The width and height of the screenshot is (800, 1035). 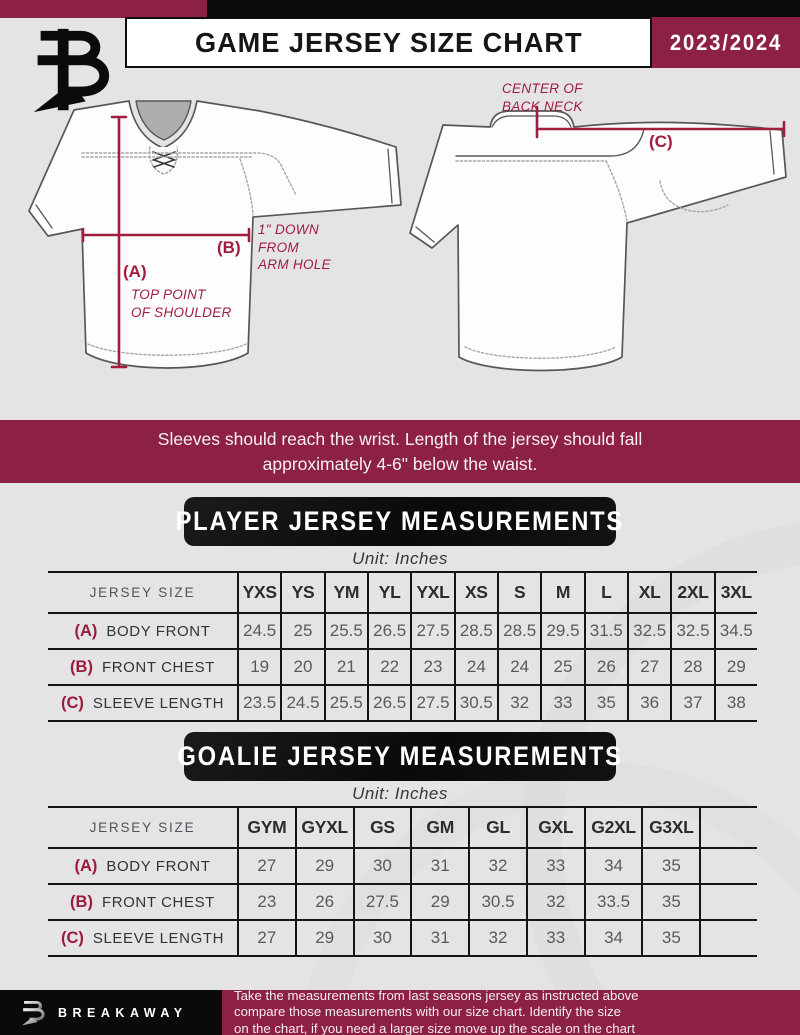 What do you see at coordinates (728, 902) in the screenshot?
I see `measurement-value-cell` at bounding box center [728, 902].